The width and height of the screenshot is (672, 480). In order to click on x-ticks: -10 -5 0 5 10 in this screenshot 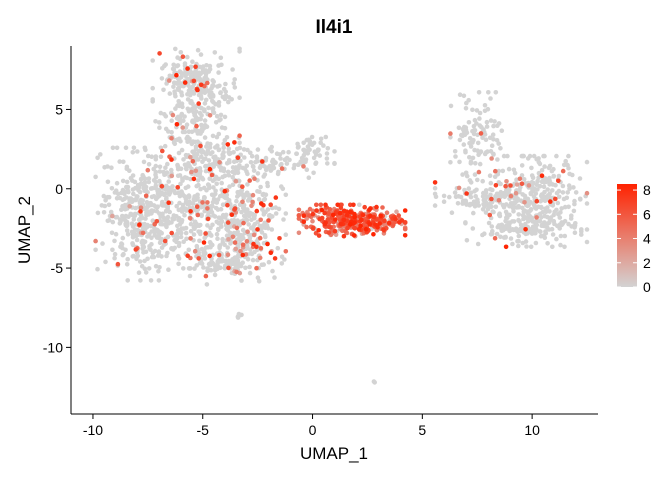, I will do `click(311, 426)`.